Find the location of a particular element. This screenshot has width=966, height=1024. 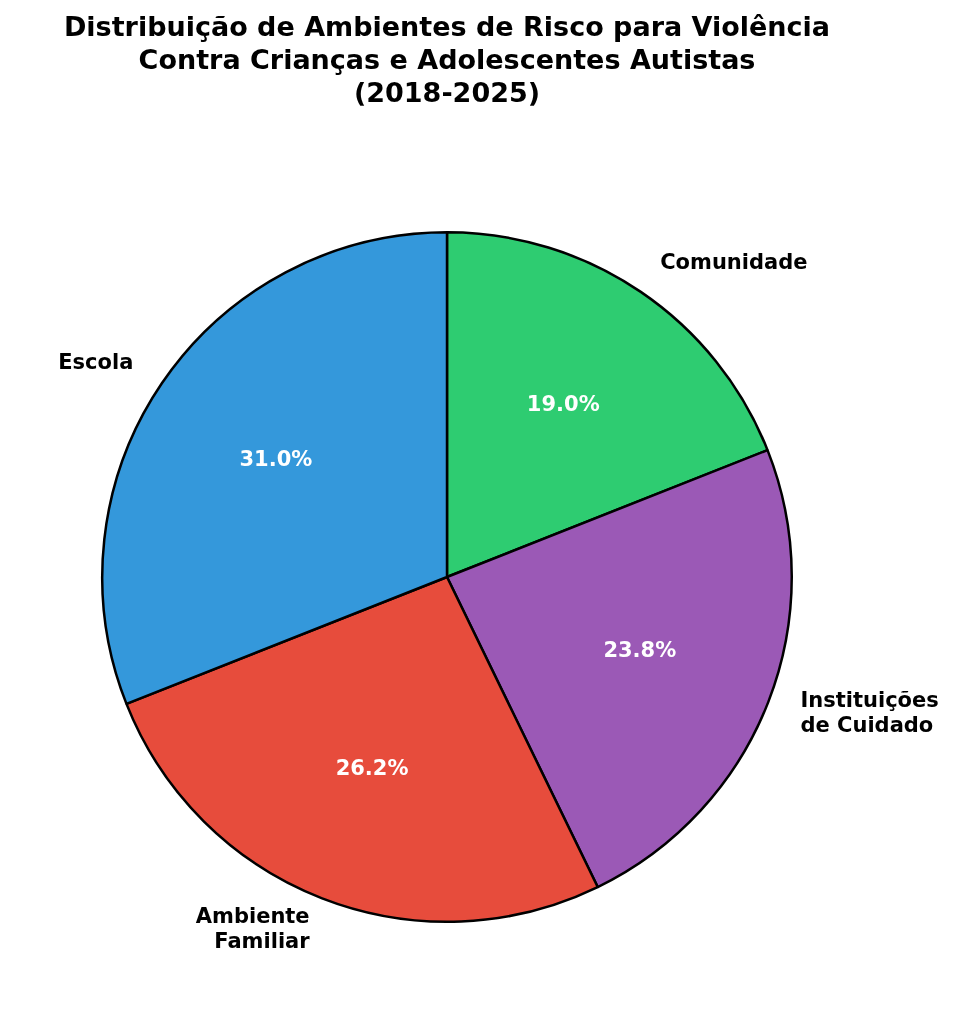

slice-label: Comunidade is located at coordinates (734, 261).